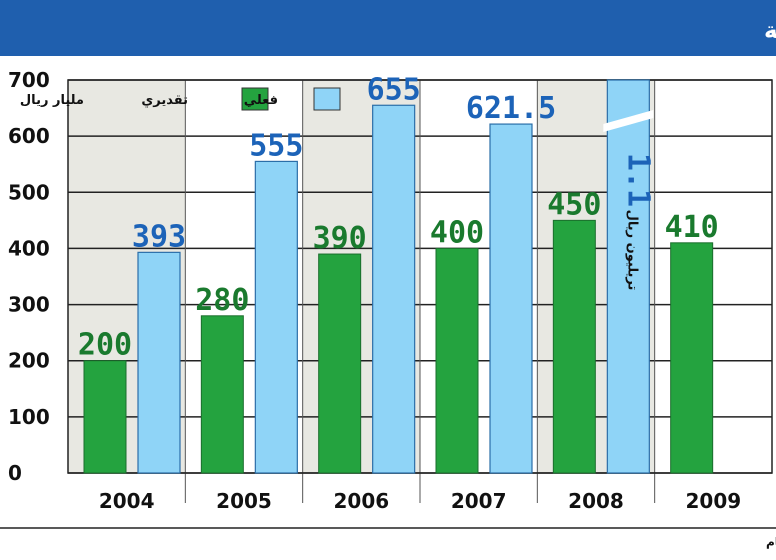 The image size is (776, 560). I want to click on axis-break-marker, so click(628, 121).